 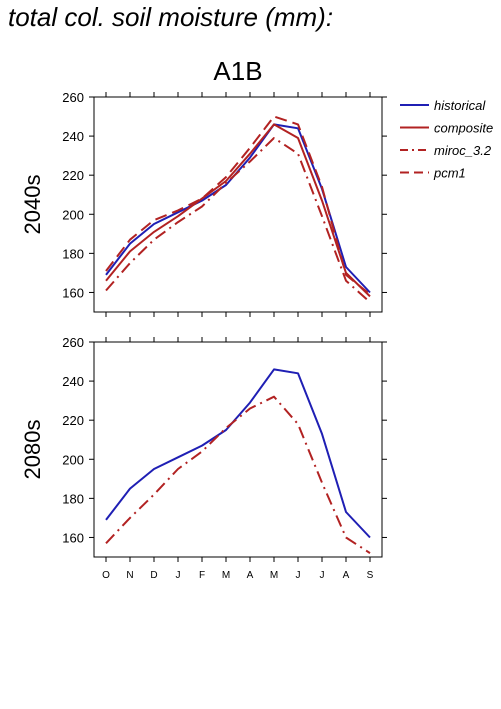 I want to click on legend-label: composite, so click(x=463, y=128).